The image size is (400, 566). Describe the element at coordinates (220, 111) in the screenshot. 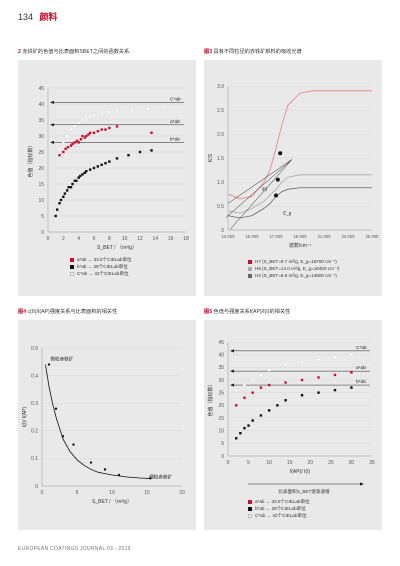

I see `y-tick-label: 2.5` at that location.